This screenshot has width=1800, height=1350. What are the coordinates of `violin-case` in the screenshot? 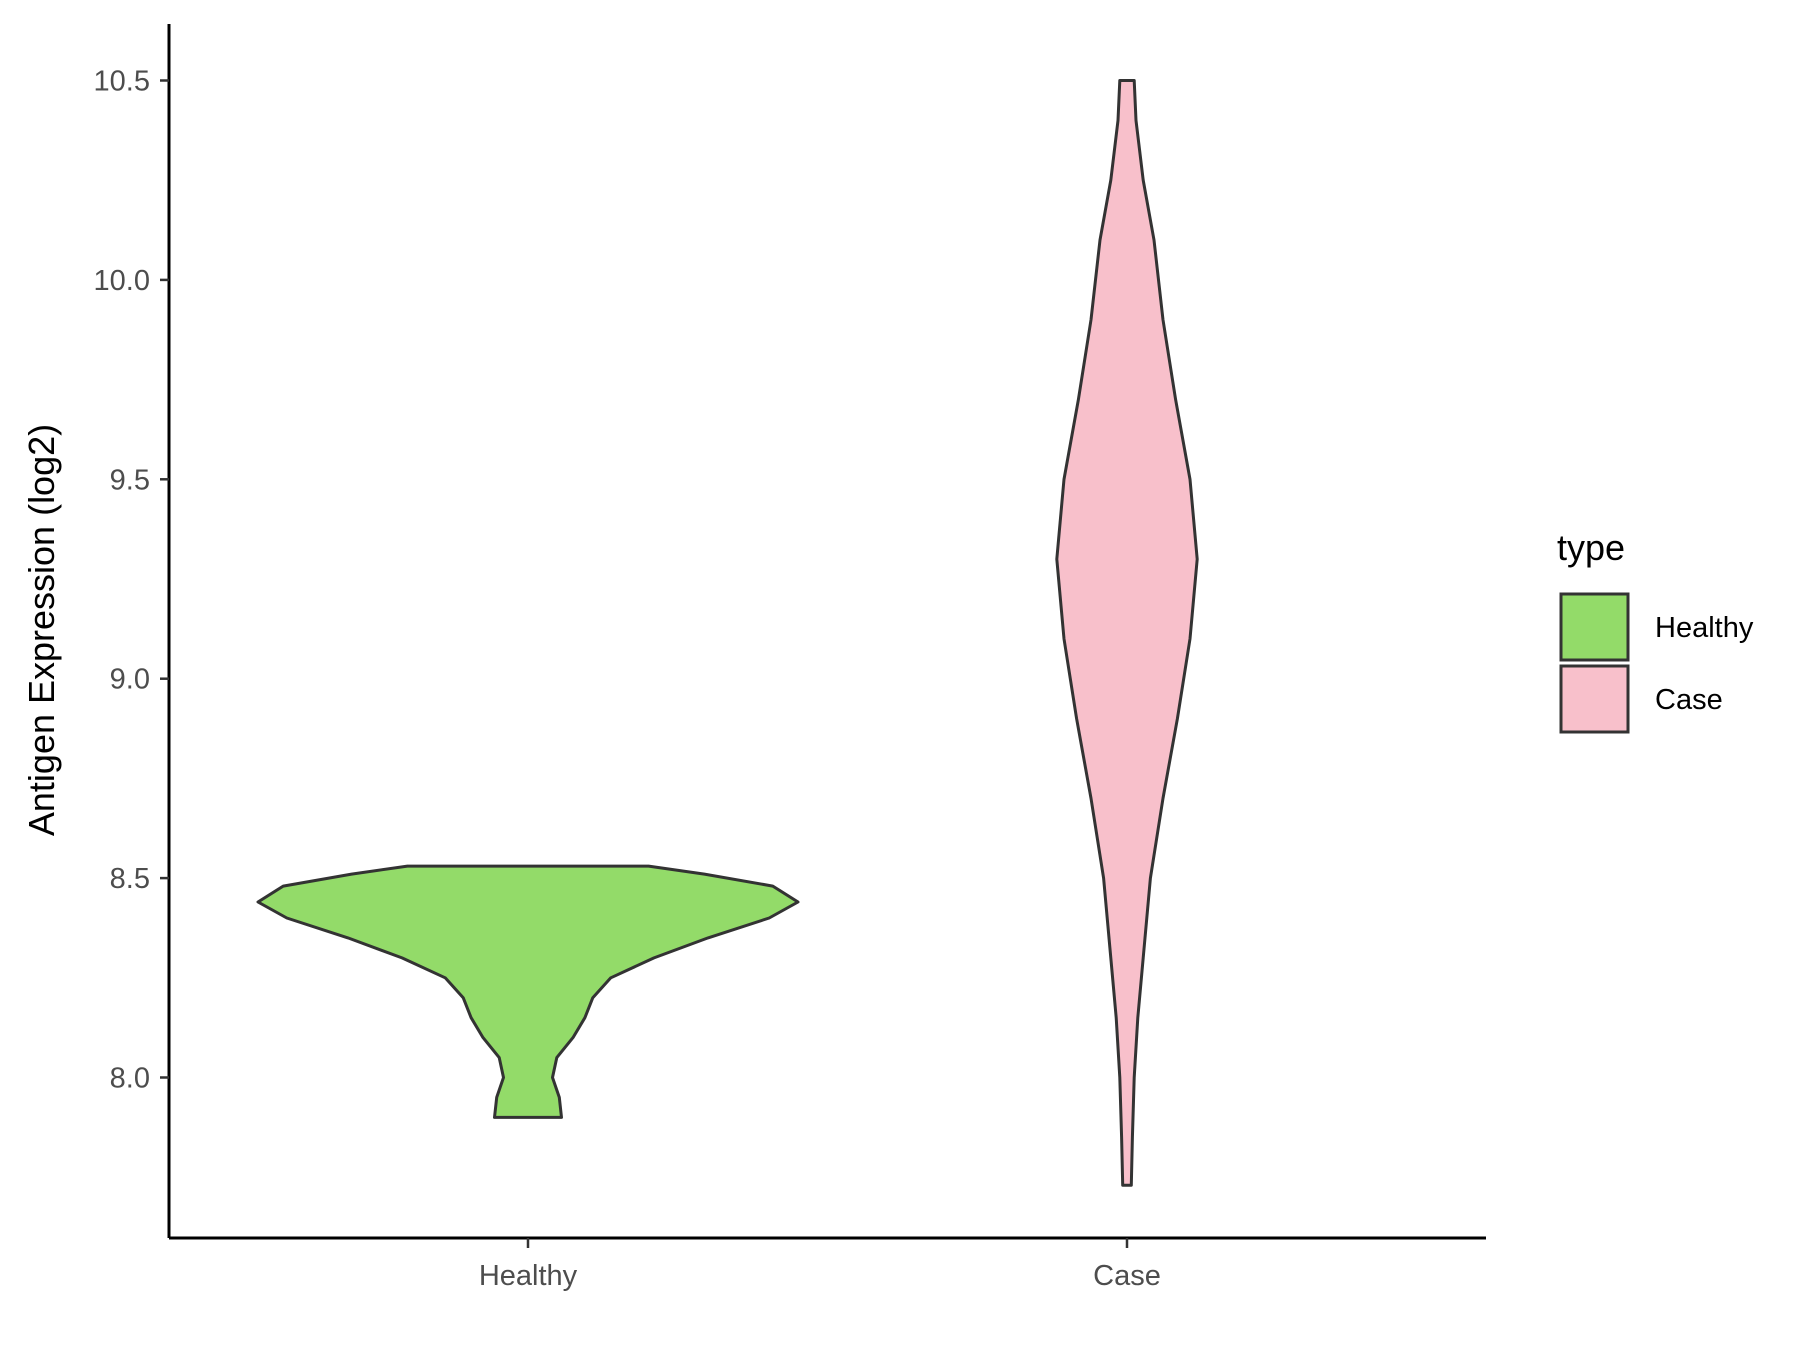 It's located at (1127, 633).